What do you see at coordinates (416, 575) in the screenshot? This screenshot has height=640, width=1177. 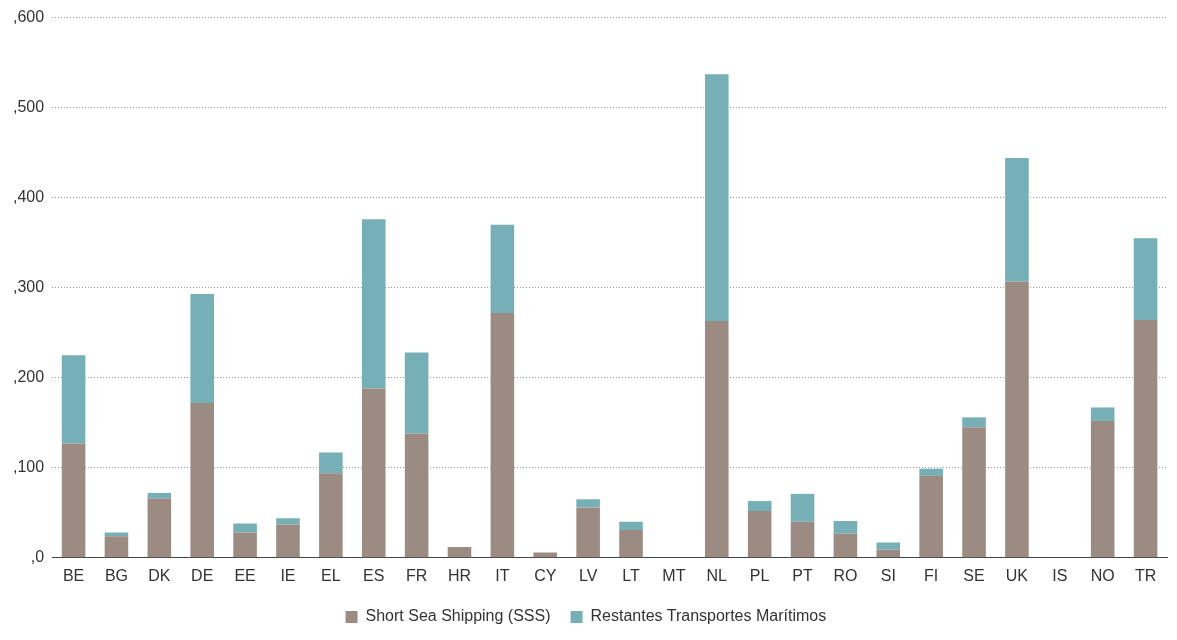 I see `x-tick-label: FR` at bounding box center [416, 575].